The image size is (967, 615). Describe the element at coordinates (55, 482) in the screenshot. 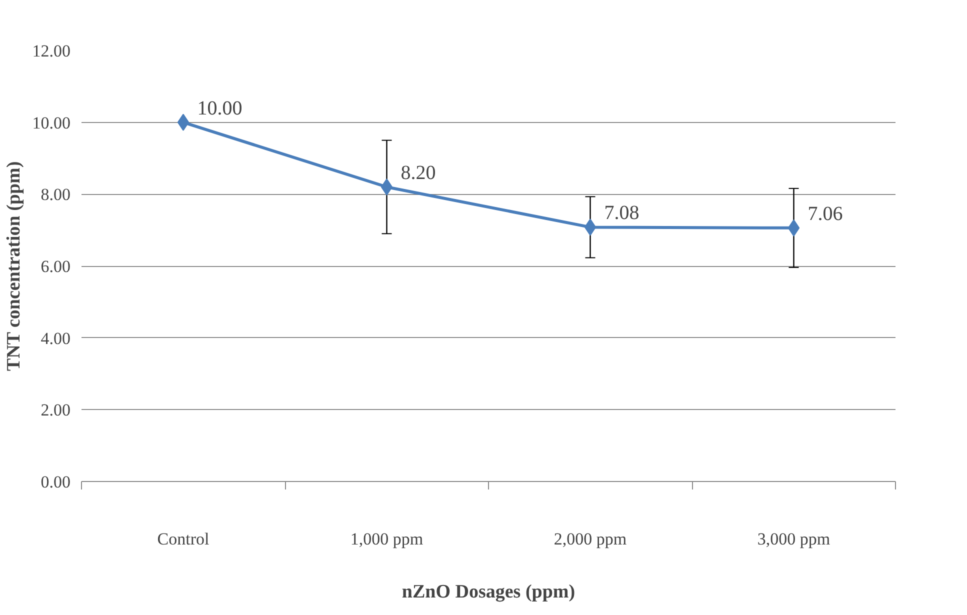

I see `y-tick-label: 0.00` at that location.